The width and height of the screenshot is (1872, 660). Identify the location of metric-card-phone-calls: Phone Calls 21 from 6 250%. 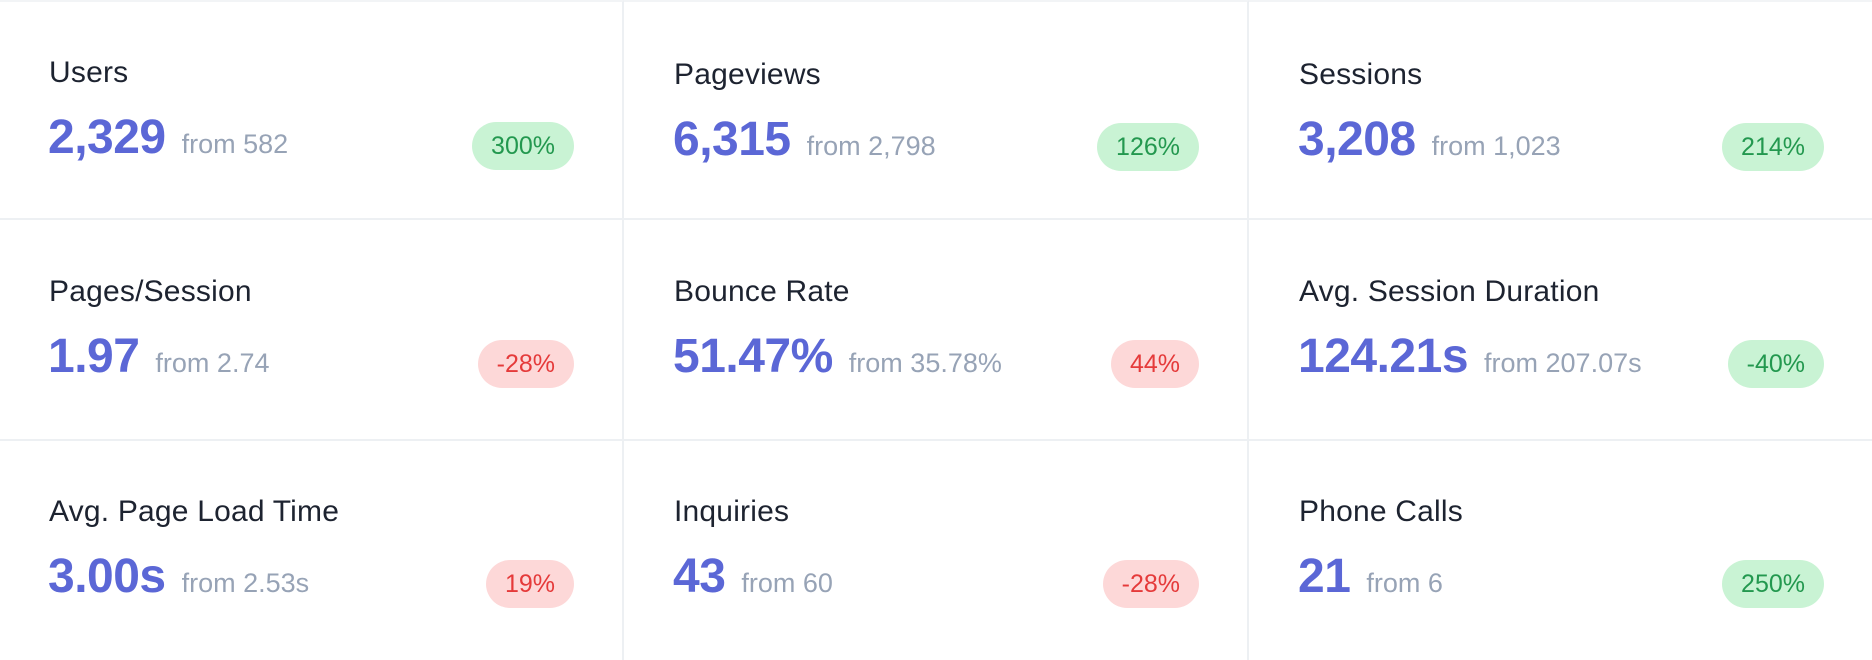
(1560, 550).